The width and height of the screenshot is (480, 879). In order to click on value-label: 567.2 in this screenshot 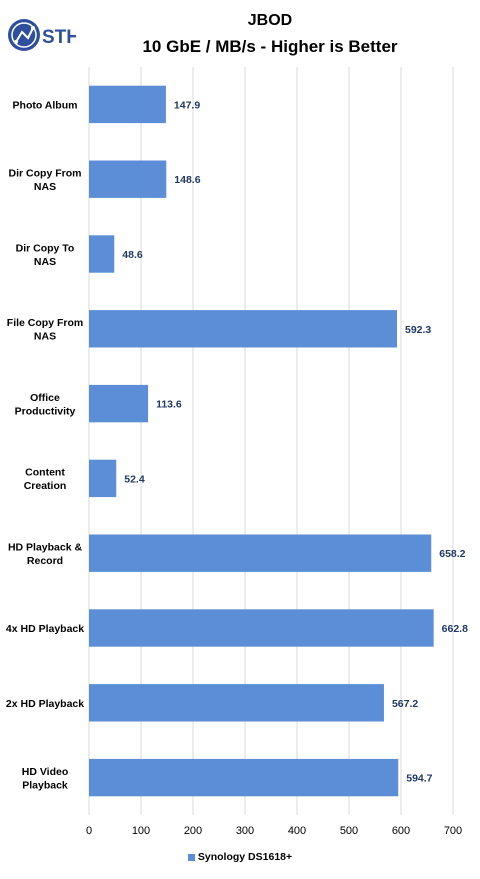, I will do `click(405, 704)`.